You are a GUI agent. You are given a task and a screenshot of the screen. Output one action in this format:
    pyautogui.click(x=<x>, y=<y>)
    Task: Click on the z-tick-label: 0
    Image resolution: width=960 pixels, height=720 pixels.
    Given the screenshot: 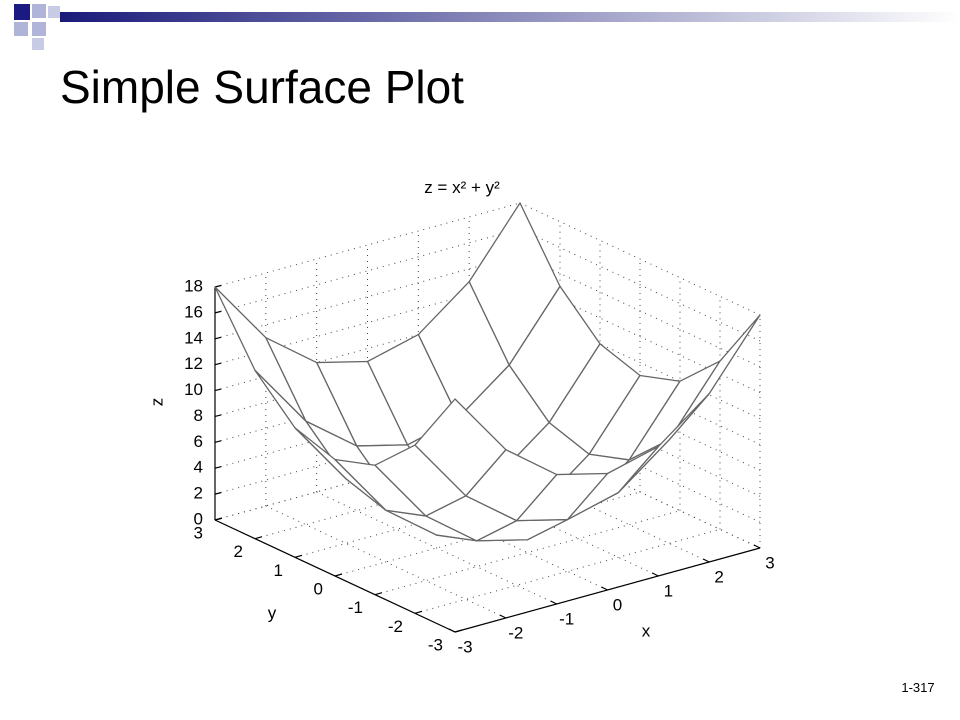 What is the action you would take?
    pyautogui.click(x=198, y=518)
    